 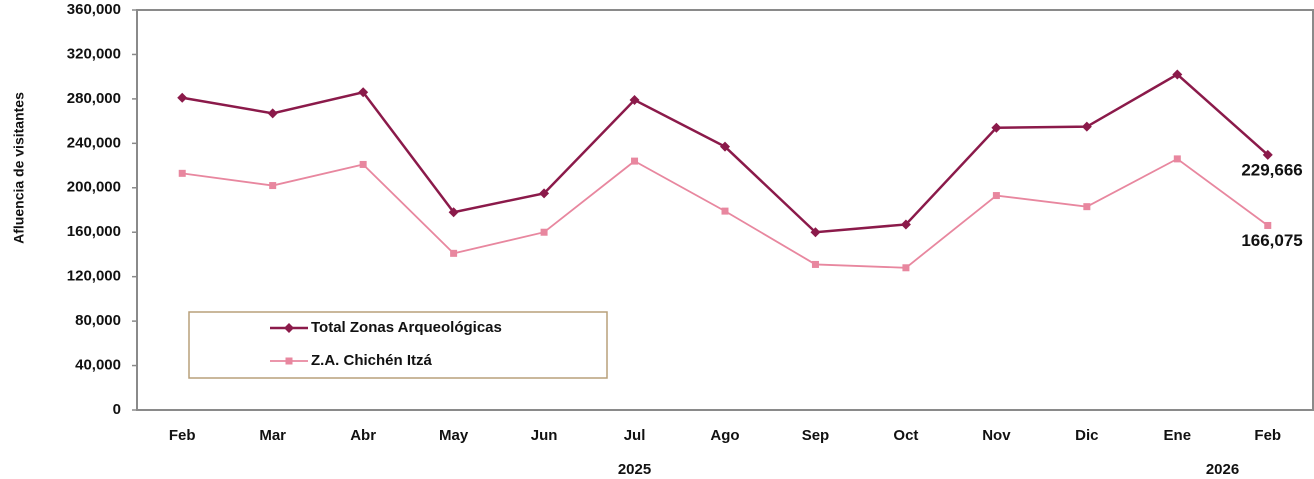 I want to click on y-tick-label: 120,000, so click(x=94, y=276).